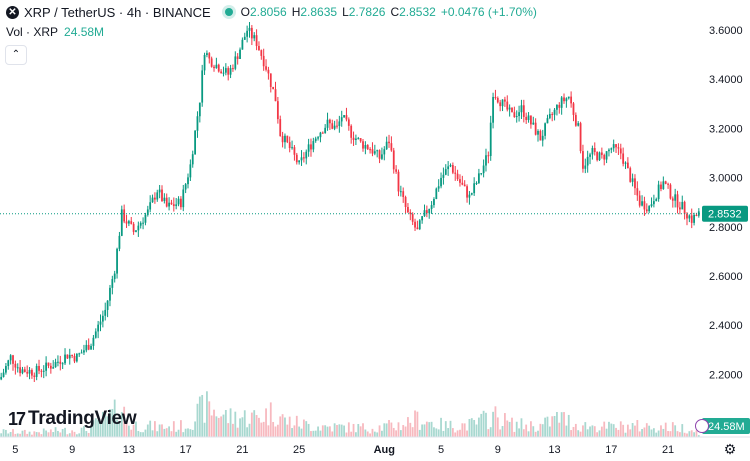 The height and width of the screenshot is (461, 750). Describe the element at coordinates (554, 450) in the screenshot. I see `time-tick-label: 13` at that location.